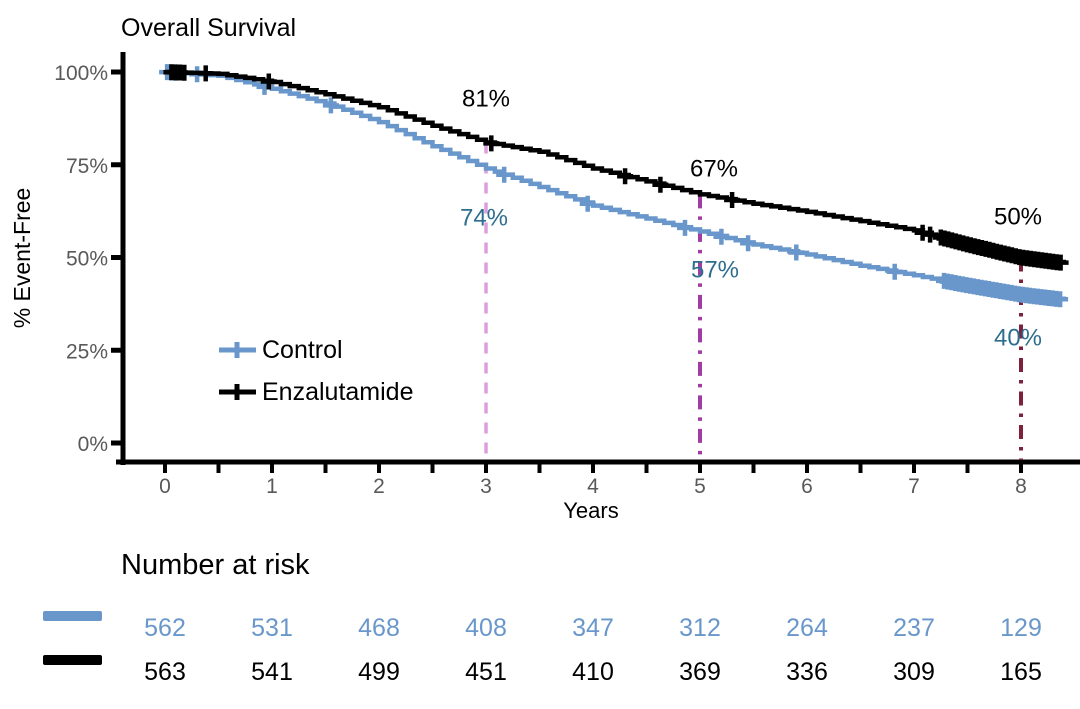  I want to click on annotation-control-year8: 40%, so click(1018, 338).